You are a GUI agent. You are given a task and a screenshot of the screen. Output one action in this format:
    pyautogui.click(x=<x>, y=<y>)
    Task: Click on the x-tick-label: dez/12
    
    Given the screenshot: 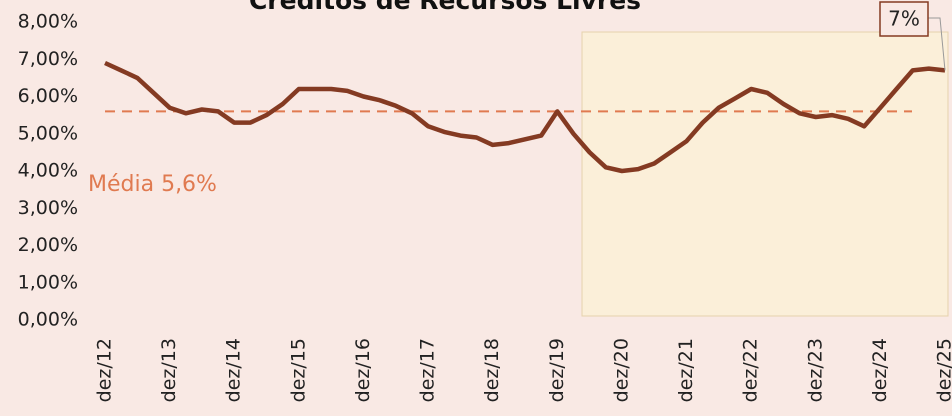 What is the action you would take?
    pyautogui.click(x=105, y=370)
    